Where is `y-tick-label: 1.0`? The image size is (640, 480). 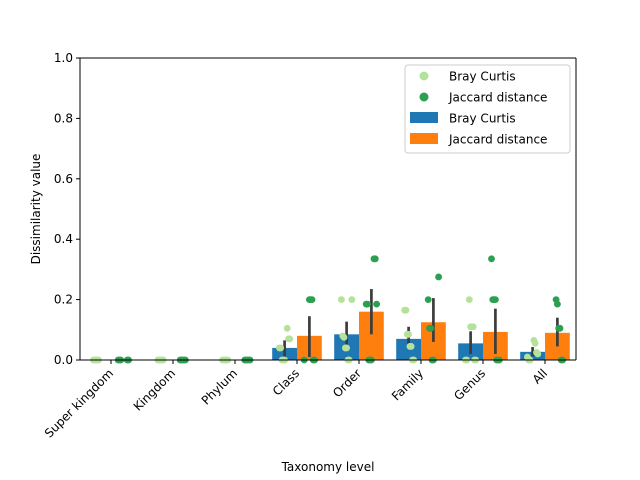 y-tick-label: 1.0 is located at coordinates (63, 58).